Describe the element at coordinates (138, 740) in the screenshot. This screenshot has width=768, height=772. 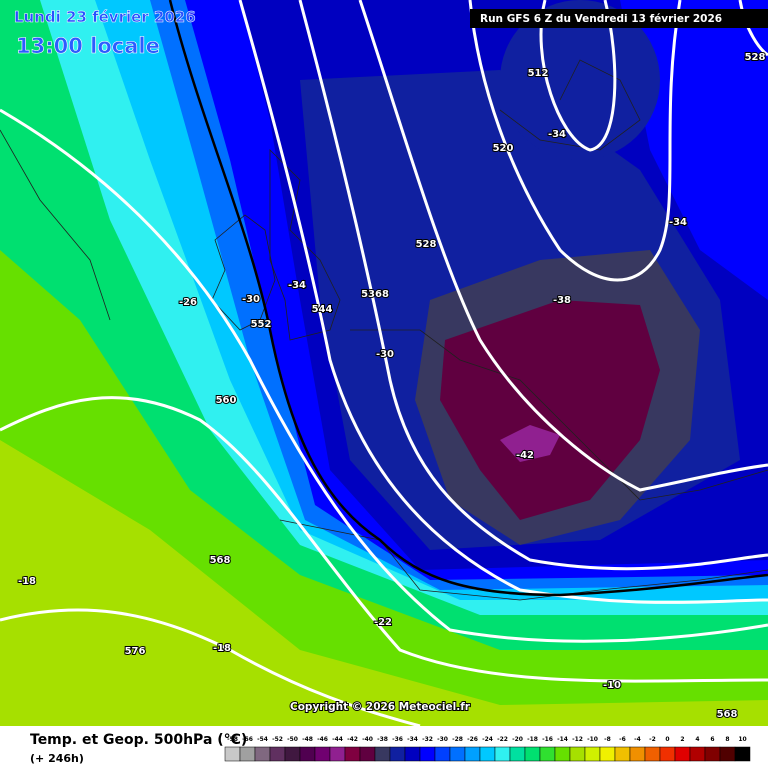
I see `product-title: Temp. et Geop. 500hPa (°C)` at that location.